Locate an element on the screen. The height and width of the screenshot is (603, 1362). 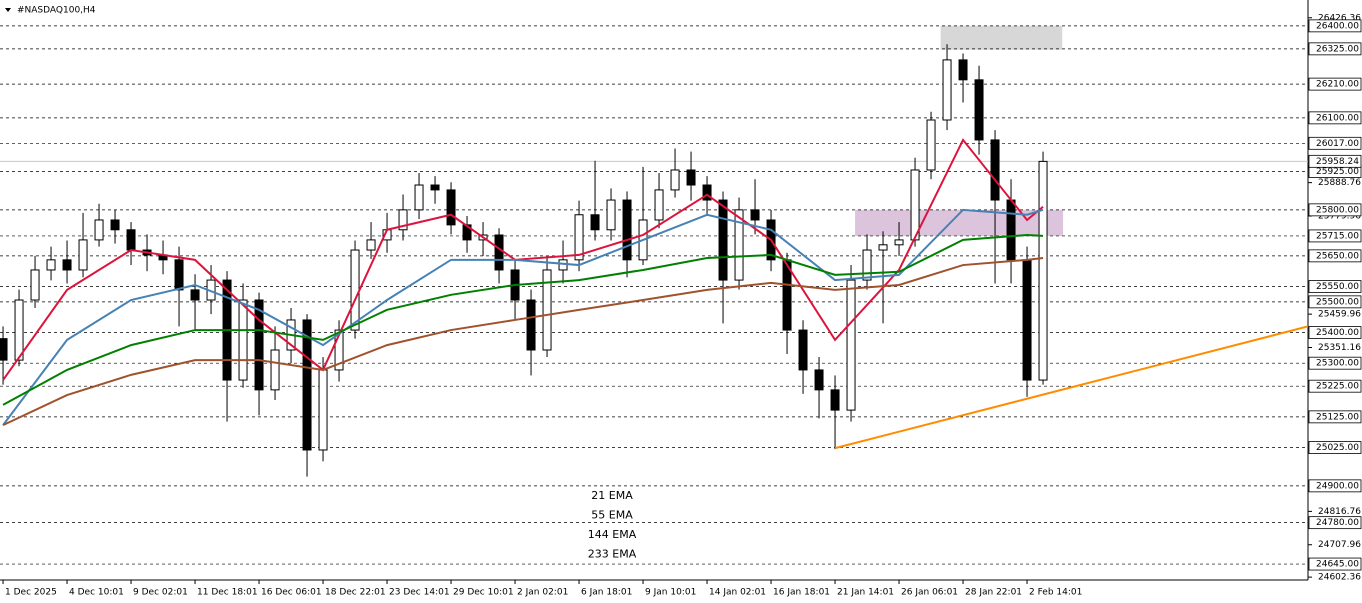
x-tick-label: 18 Dec 22:01 is located at coordinates (355, 593).